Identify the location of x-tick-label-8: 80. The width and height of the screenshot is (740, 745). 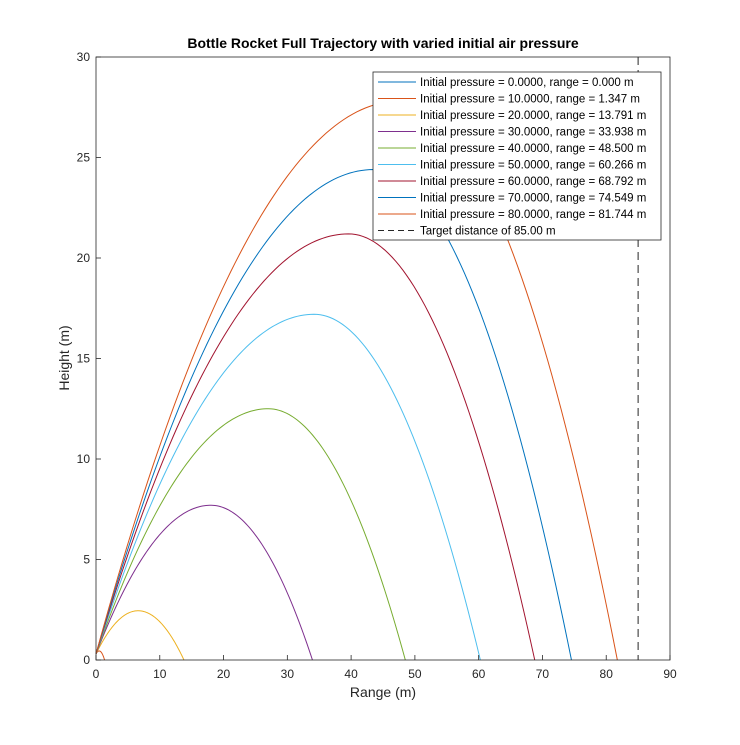
(607, 674).